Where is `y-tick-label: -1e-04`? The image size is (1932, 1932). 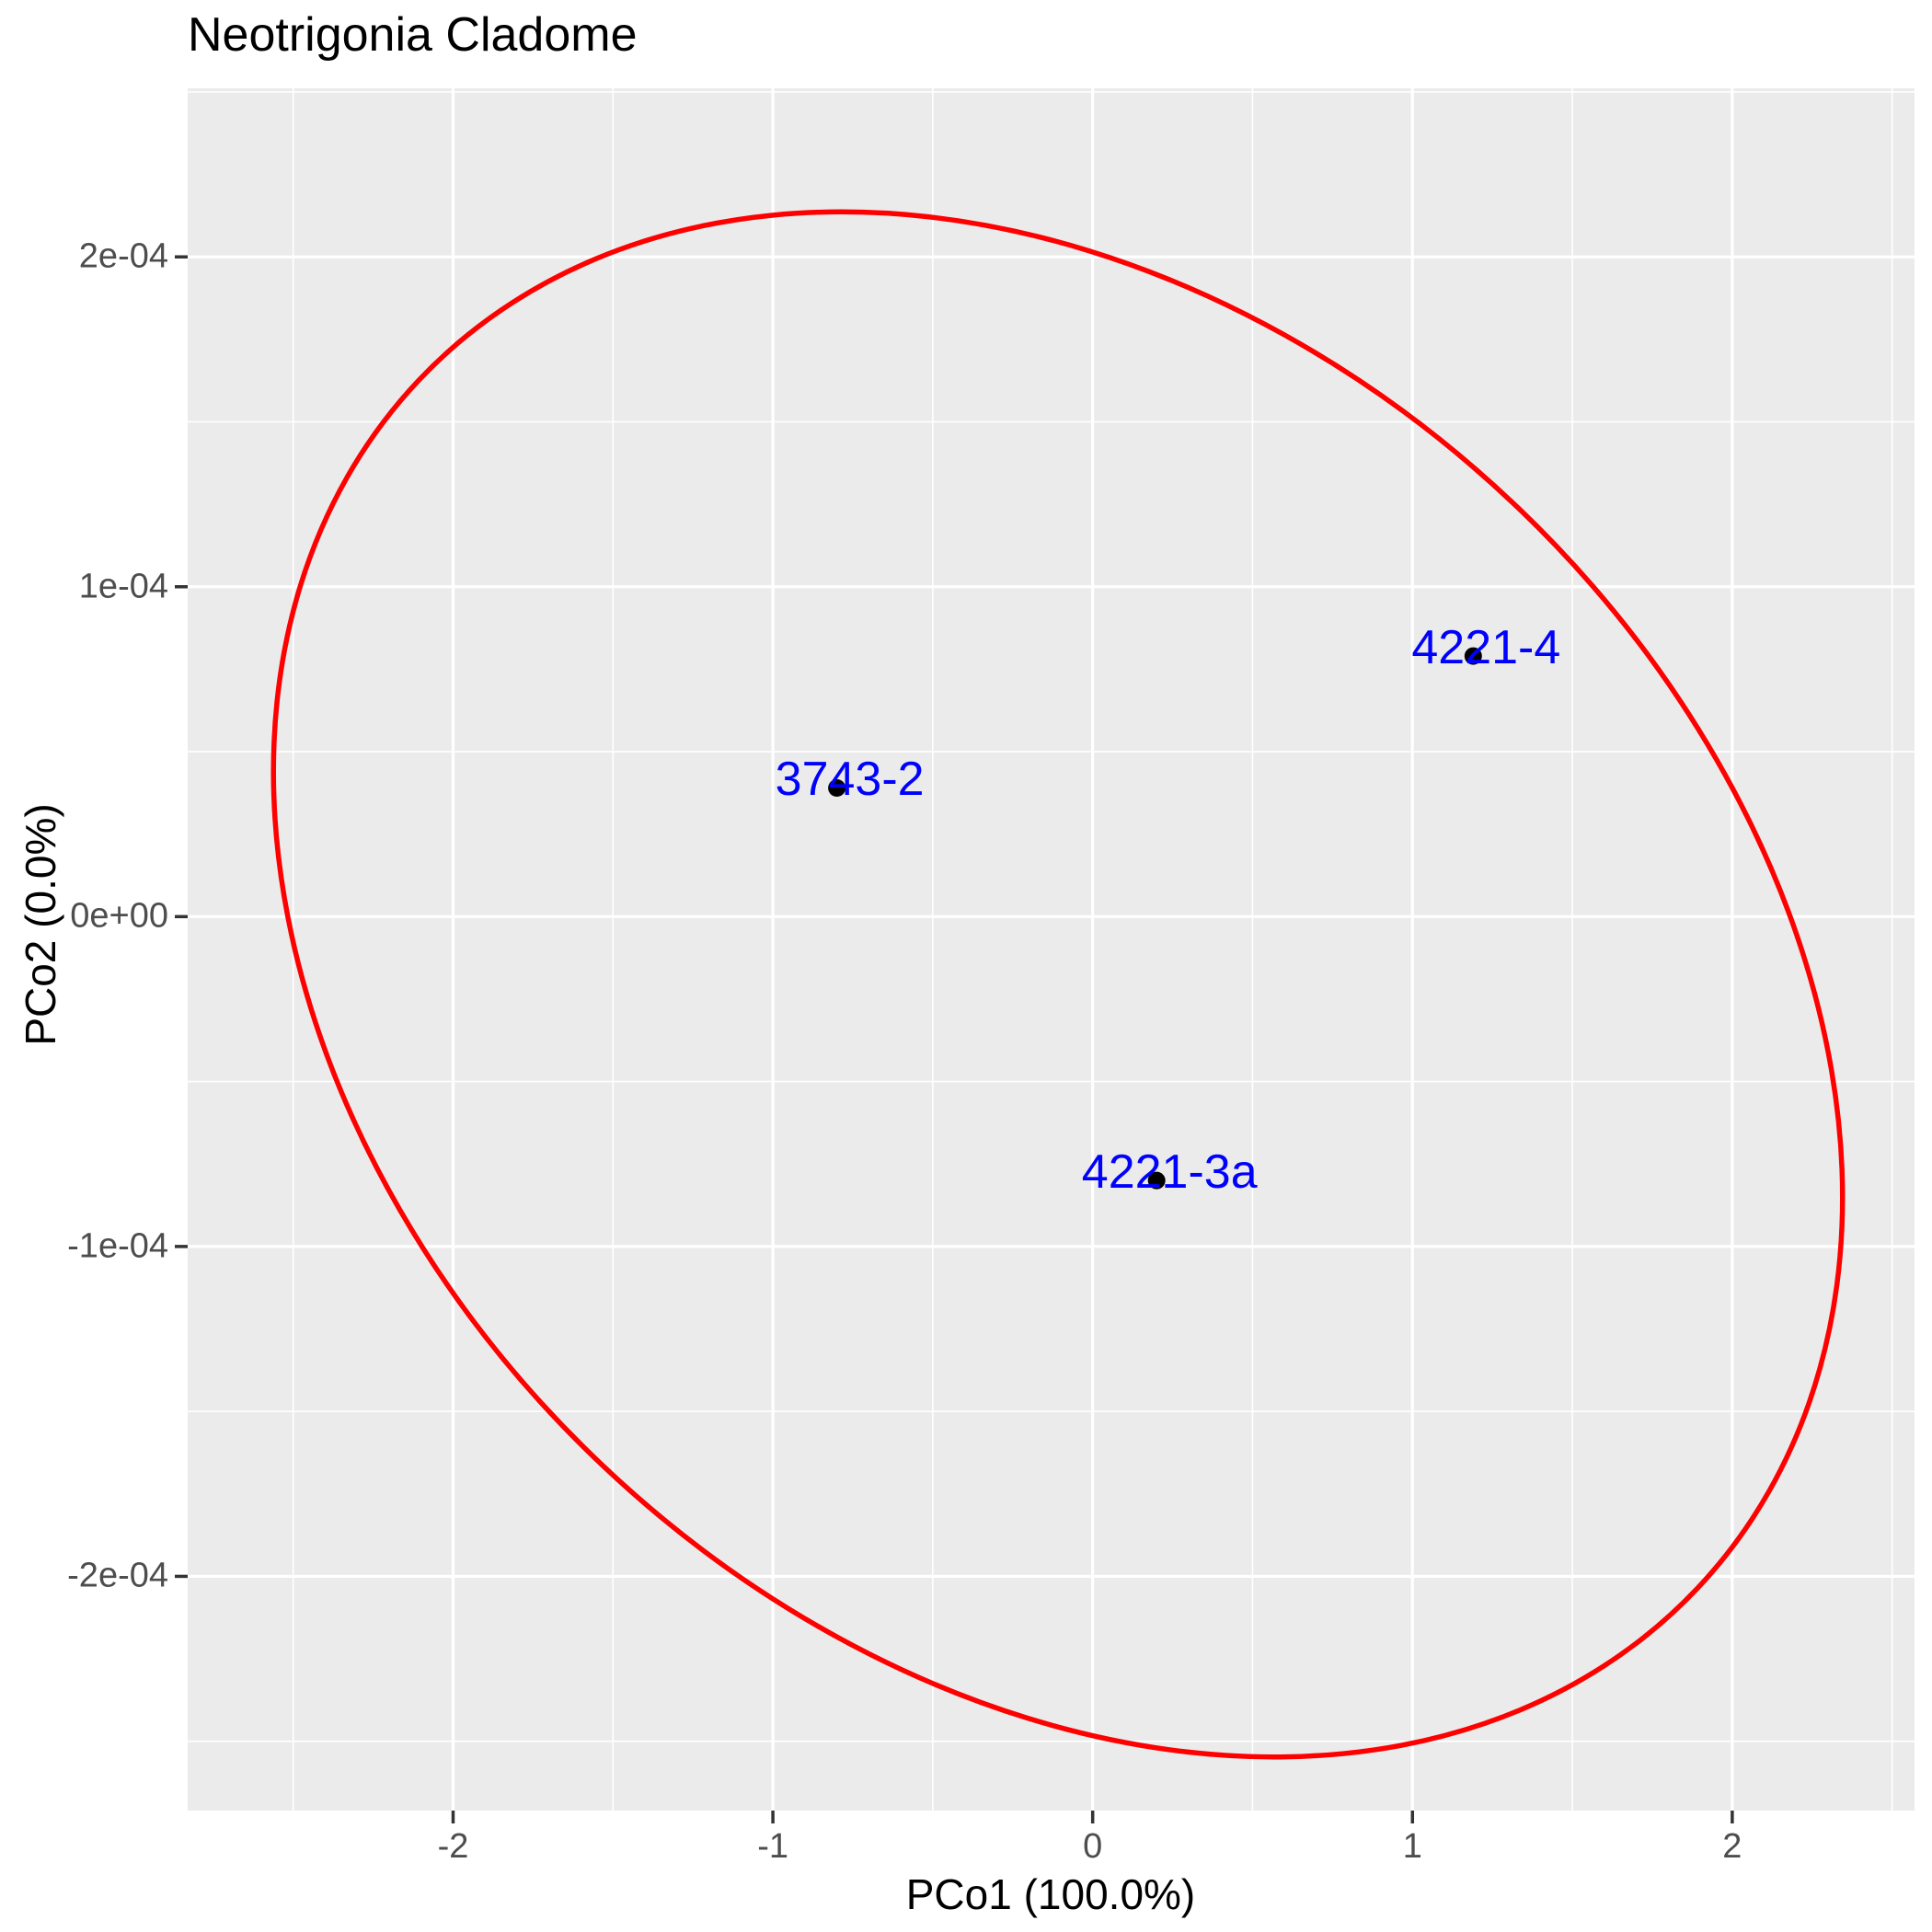
y-tick-label: -1e-04 is located at coordinates (117, 1246).